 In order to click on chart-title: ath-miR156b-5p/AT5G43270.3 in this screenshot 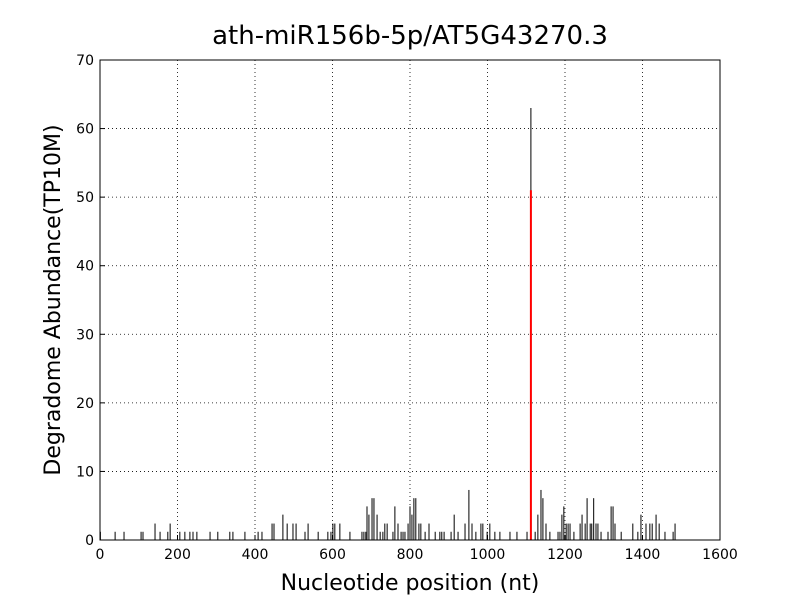, I will do `click(410, 36)`.